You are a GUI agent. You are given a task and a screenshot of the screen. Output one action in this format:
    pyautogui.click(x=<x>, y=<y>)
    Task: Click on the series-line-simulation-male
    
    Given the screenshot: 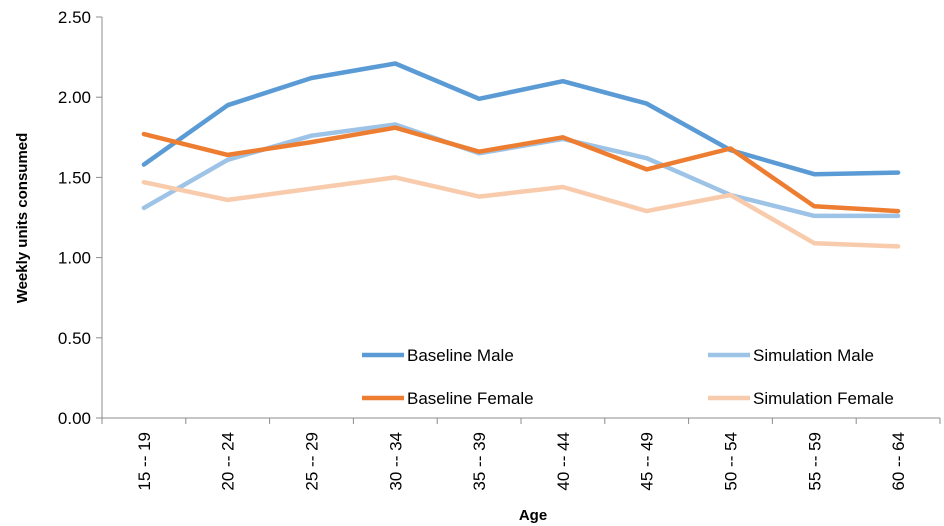 What is the action you would take?
    pyautogui.click(x=521, y=170)
    